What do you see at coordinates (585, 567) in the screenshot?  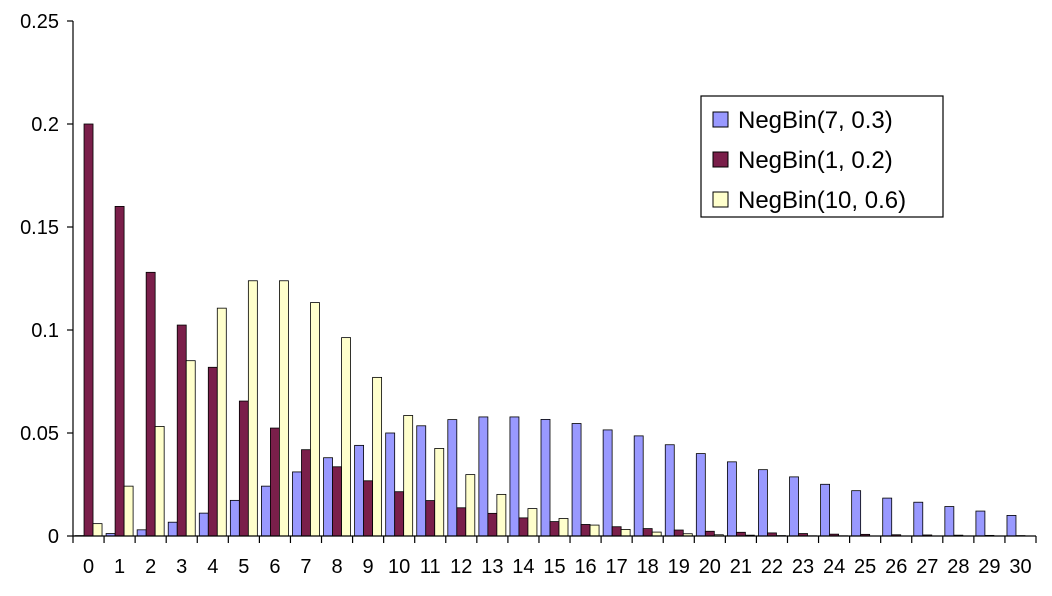 I see `x-tick-label: 16` at bounding box center [585, 567].